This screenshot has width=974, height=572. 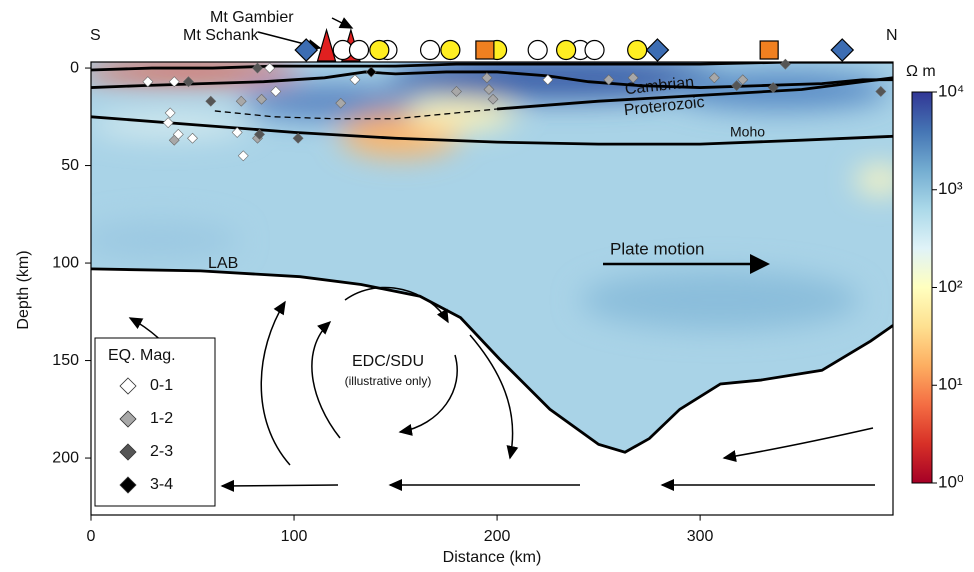 I want to click on colorbar-label: Ω m, so click(x=921, y=71).